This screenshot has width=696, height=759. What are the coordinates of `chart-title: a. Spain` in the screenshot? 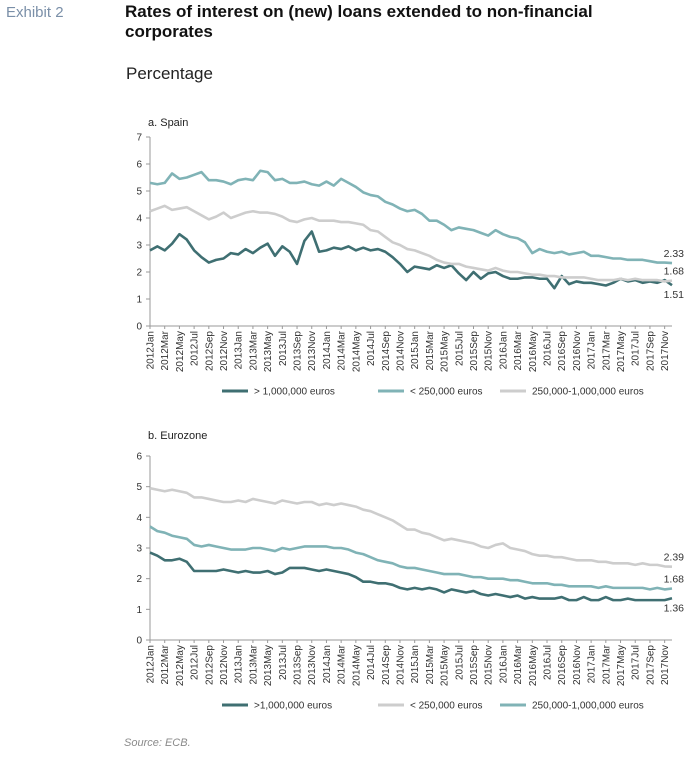 It's located at (168, 123).